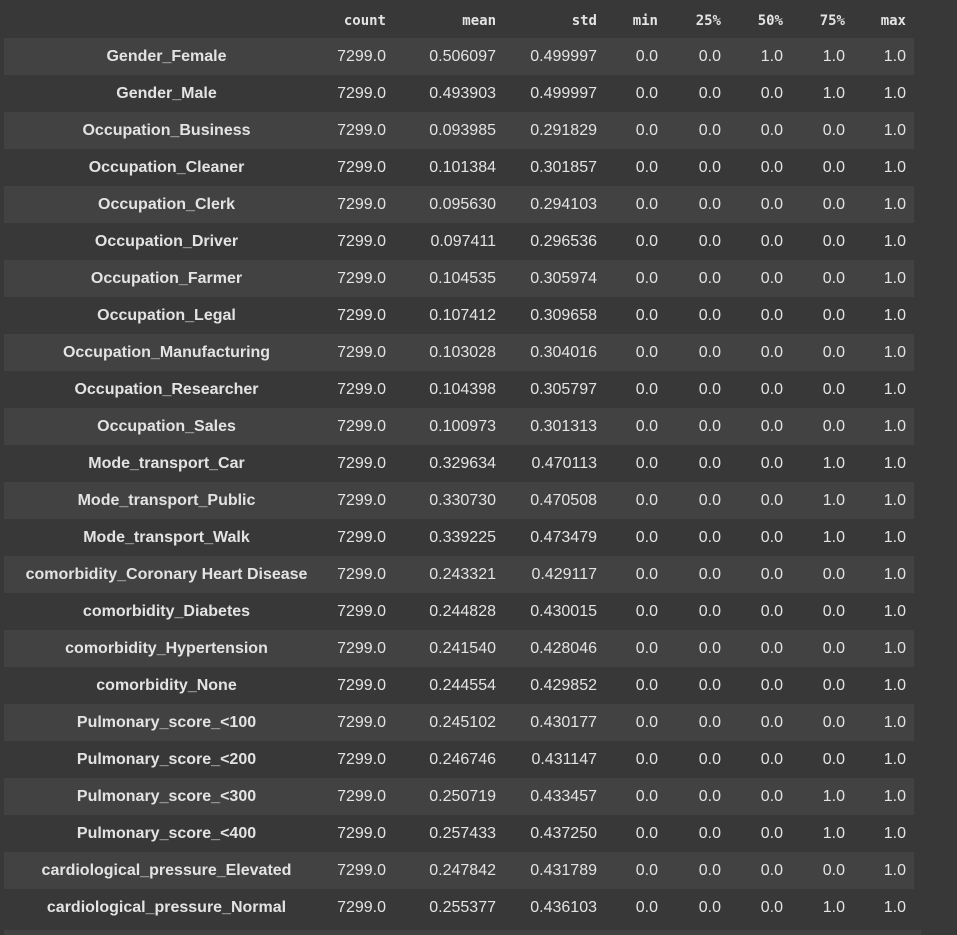 This screenshot has width=957, height=935. Describe the element at coordinates (563, 722) in the screenshot. I see `cell-std: 0.430177` at that location.